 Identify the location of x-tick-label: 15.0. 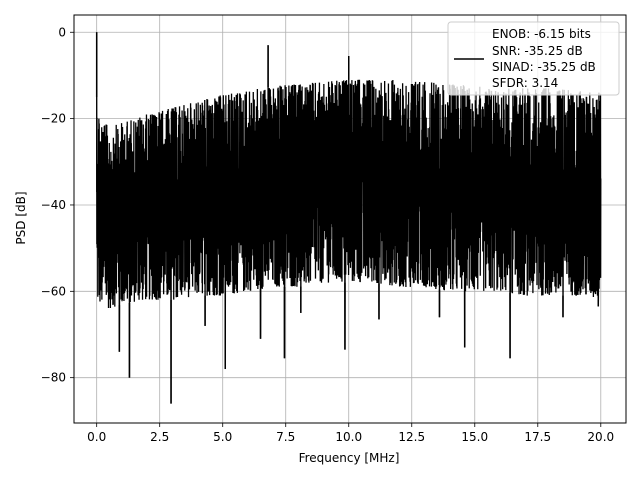
(474, 437).